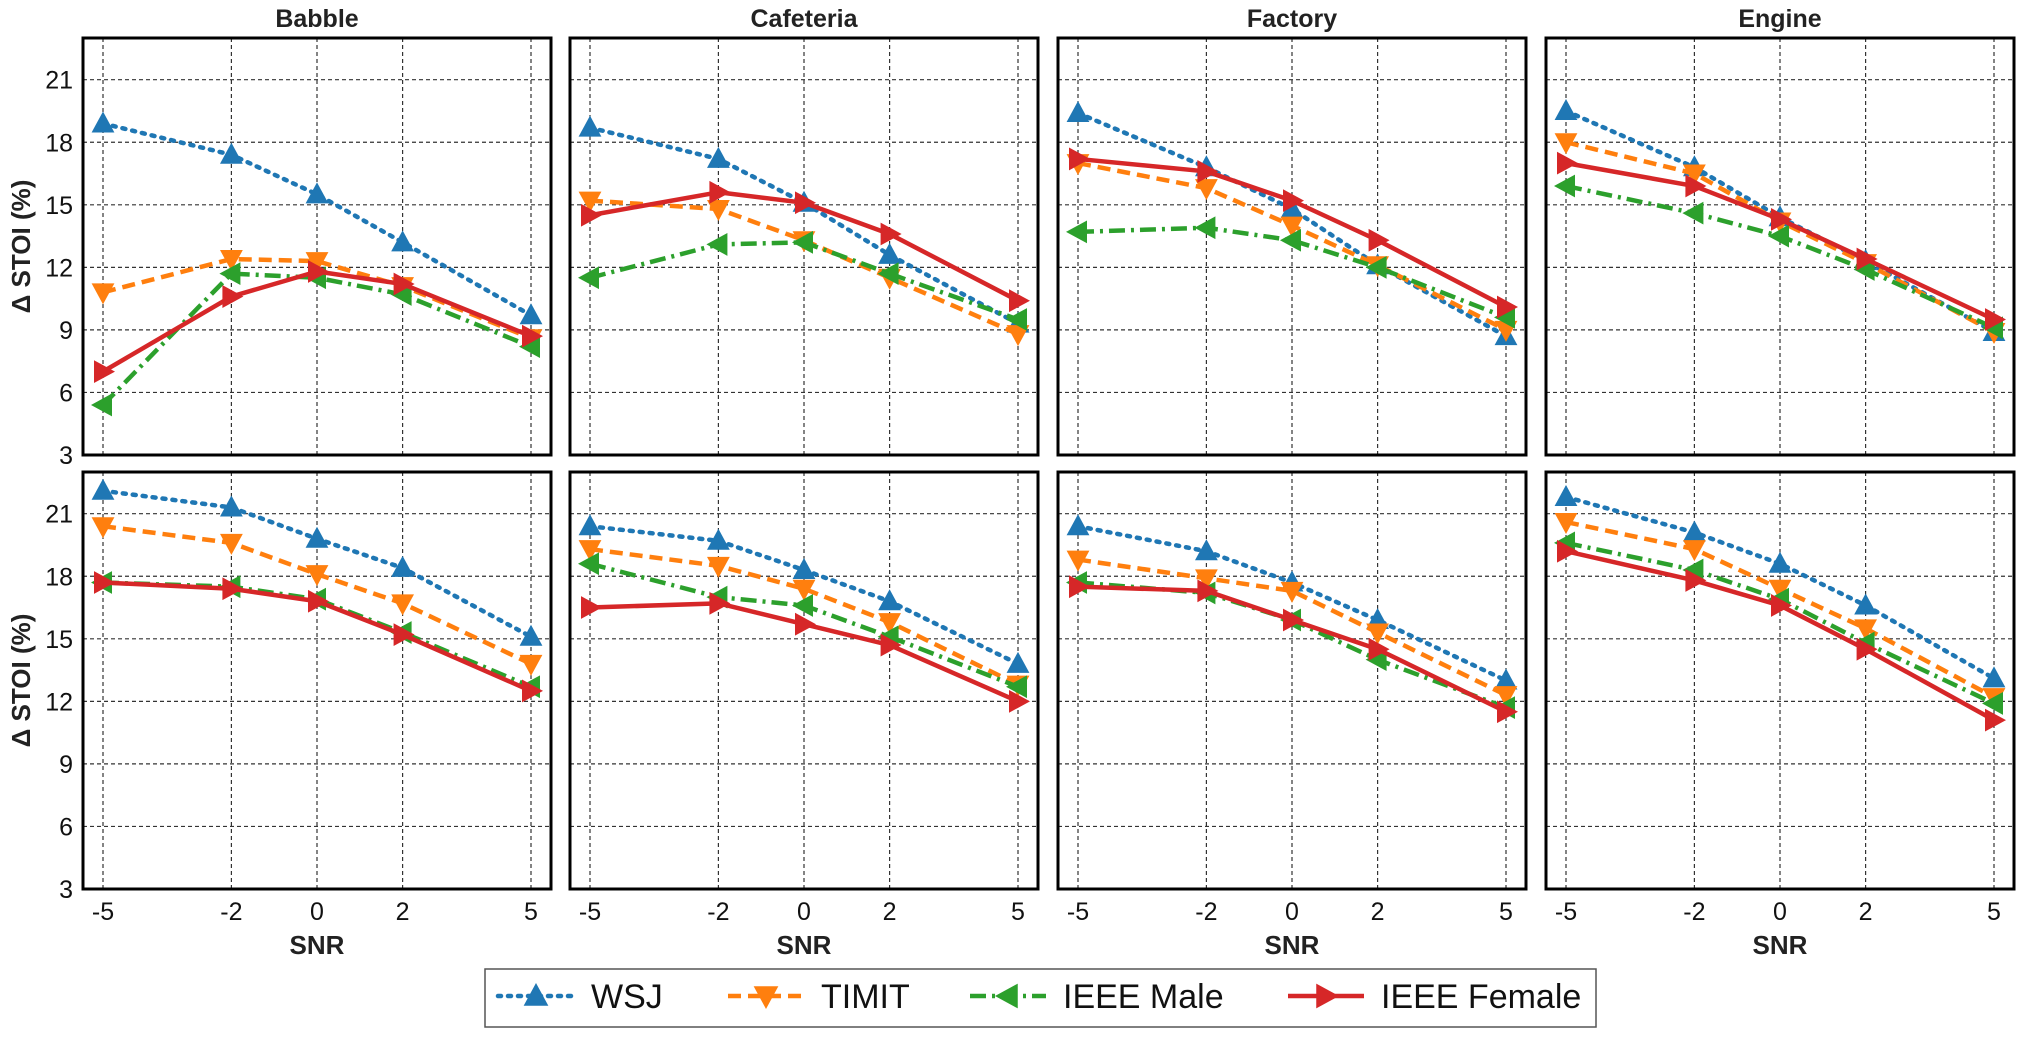  Describe the element at coordinates (1780, 912) in the screenshot. I see `x-tick-label: 0` at that location.